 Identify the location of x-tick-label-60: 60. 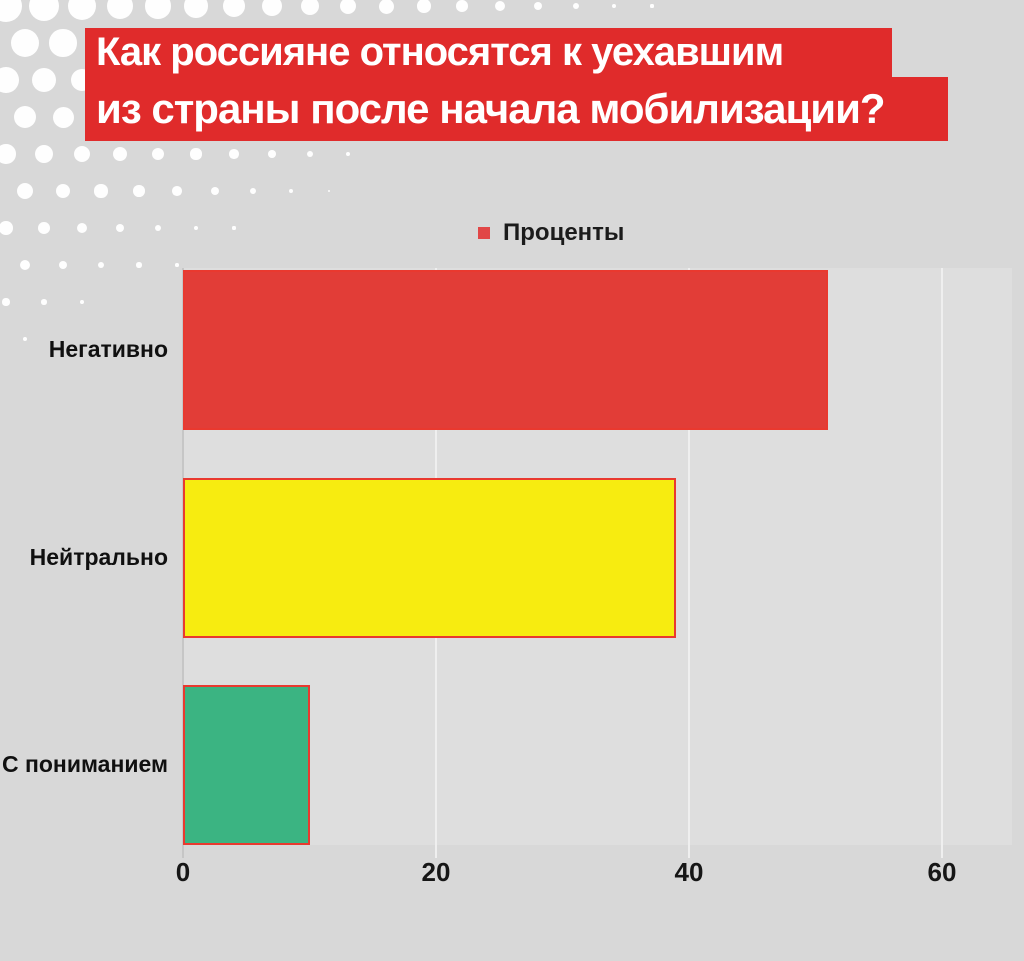
(942, 872).